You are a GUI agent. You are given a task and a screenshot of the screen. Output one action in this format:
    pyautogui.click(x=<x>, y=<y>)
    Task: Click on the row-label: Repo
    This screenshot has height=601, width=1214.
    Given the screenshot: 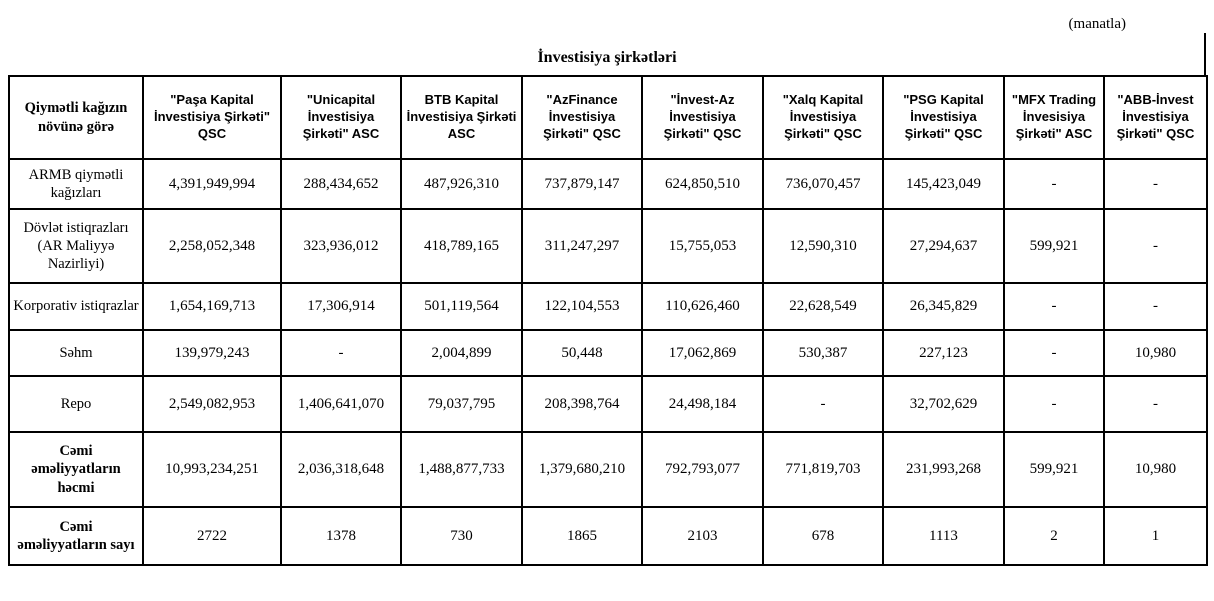 What is the action you would take?
    pyautogui.click(x=76, y=404)
    